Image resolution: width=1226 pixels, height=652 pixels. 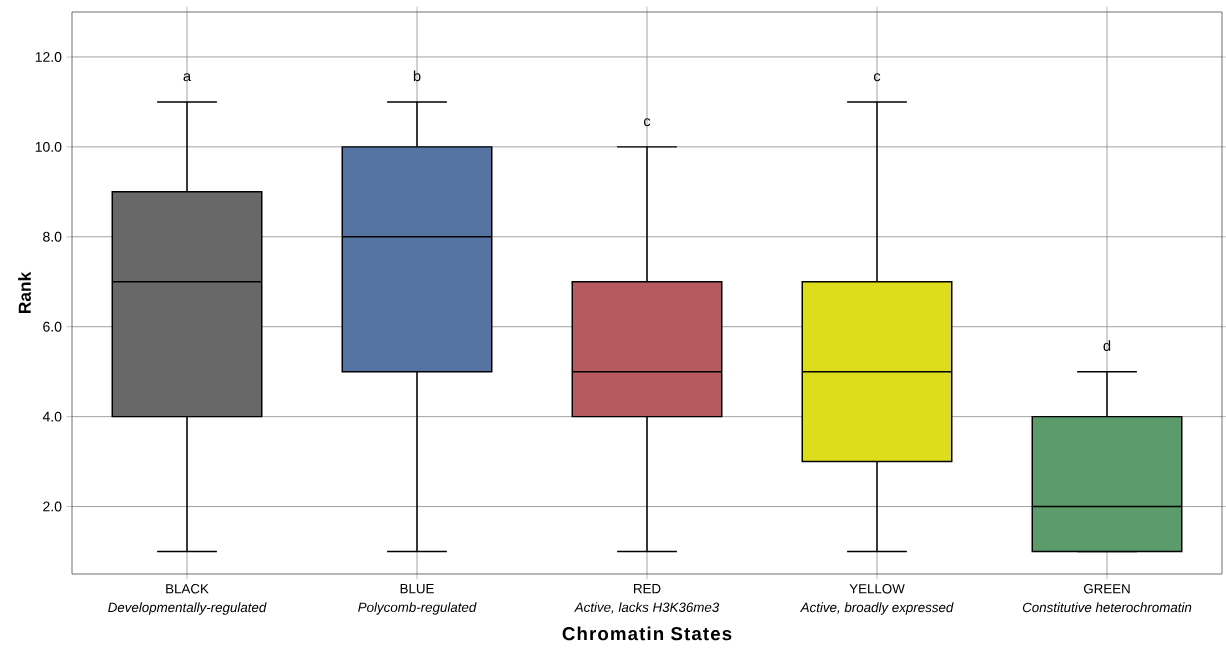 What do you see at coordinates (877, 589) in the screenshot?
I see `x-tick-label: YELLOW` at bounding box center [877, 589].